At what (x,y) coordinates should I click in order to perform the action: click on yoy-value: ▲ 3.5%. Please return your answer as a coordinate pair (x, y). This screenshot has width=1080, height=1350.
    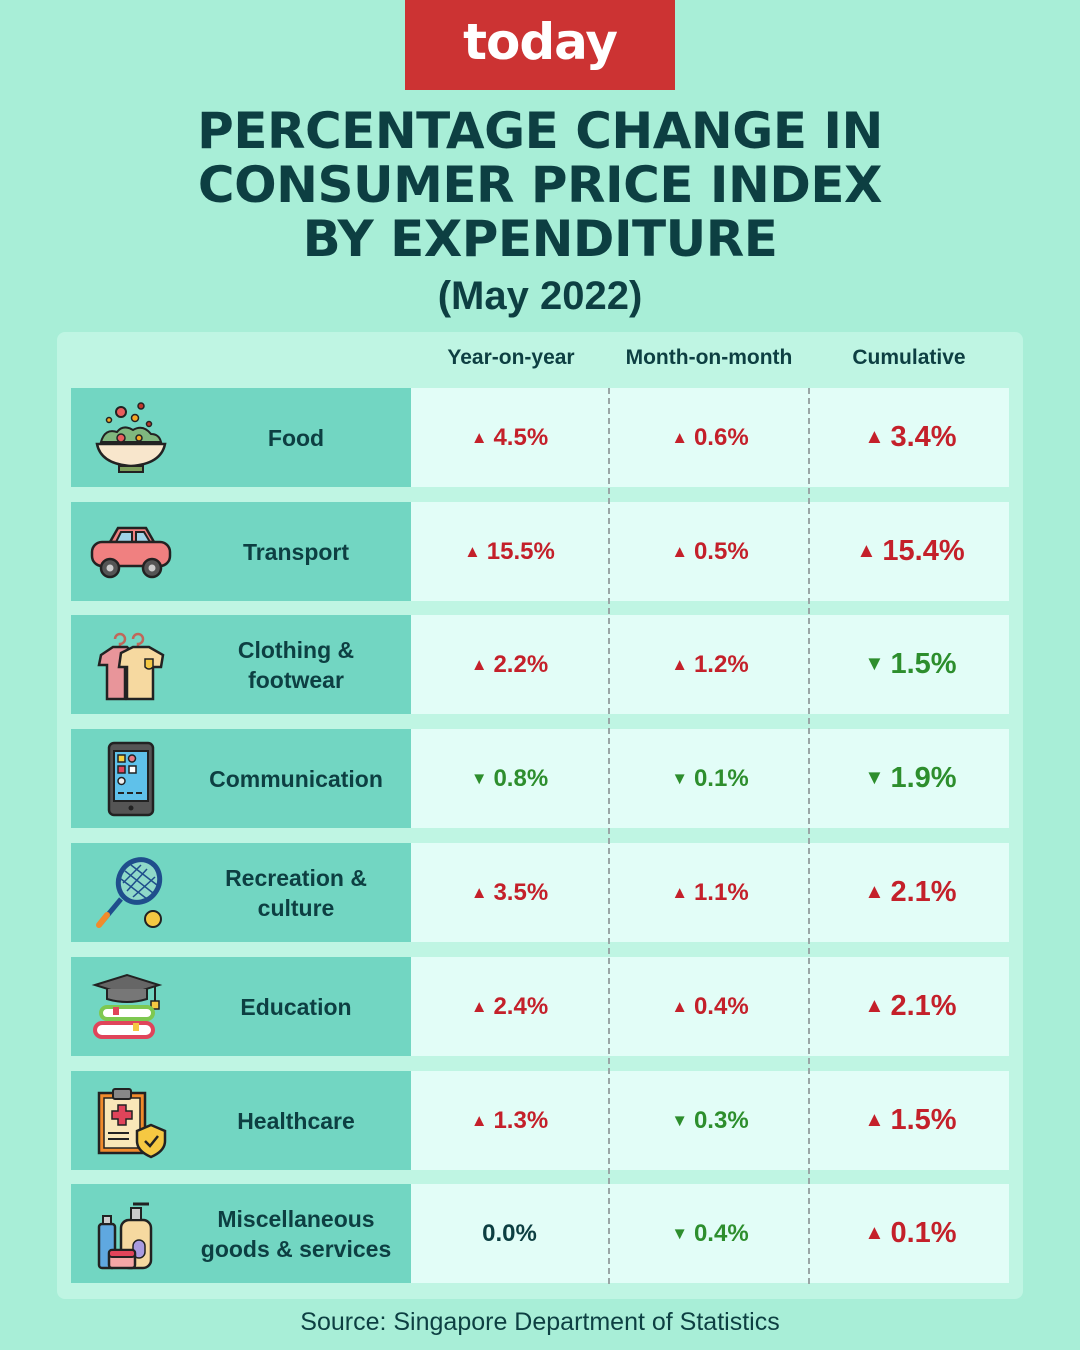
    Looking at the image, I should click on (509, 892).